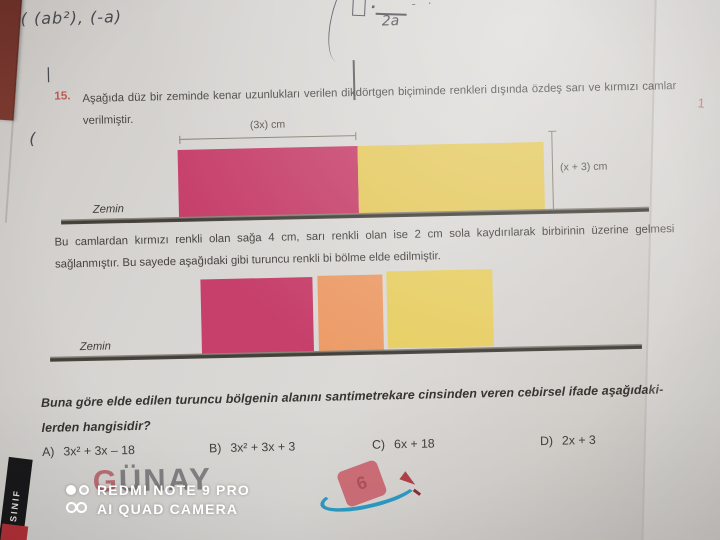 Image resolution: width=720 pixels, height=540 pixels. Describe the element at coordinates (168, 509) in the screenshot. I see `watermark-camera-label: AI QUAD CAMERA` at that location.